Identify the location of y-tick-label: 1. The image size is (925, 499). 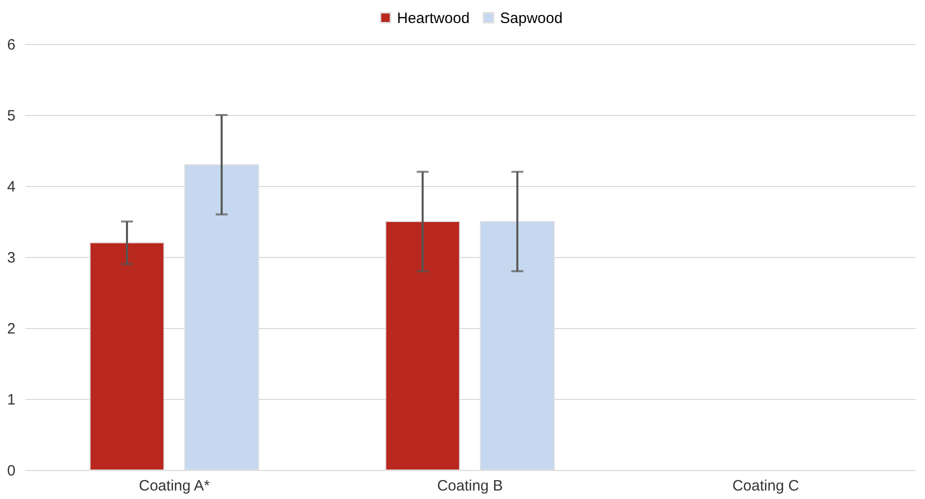
(11, 400).